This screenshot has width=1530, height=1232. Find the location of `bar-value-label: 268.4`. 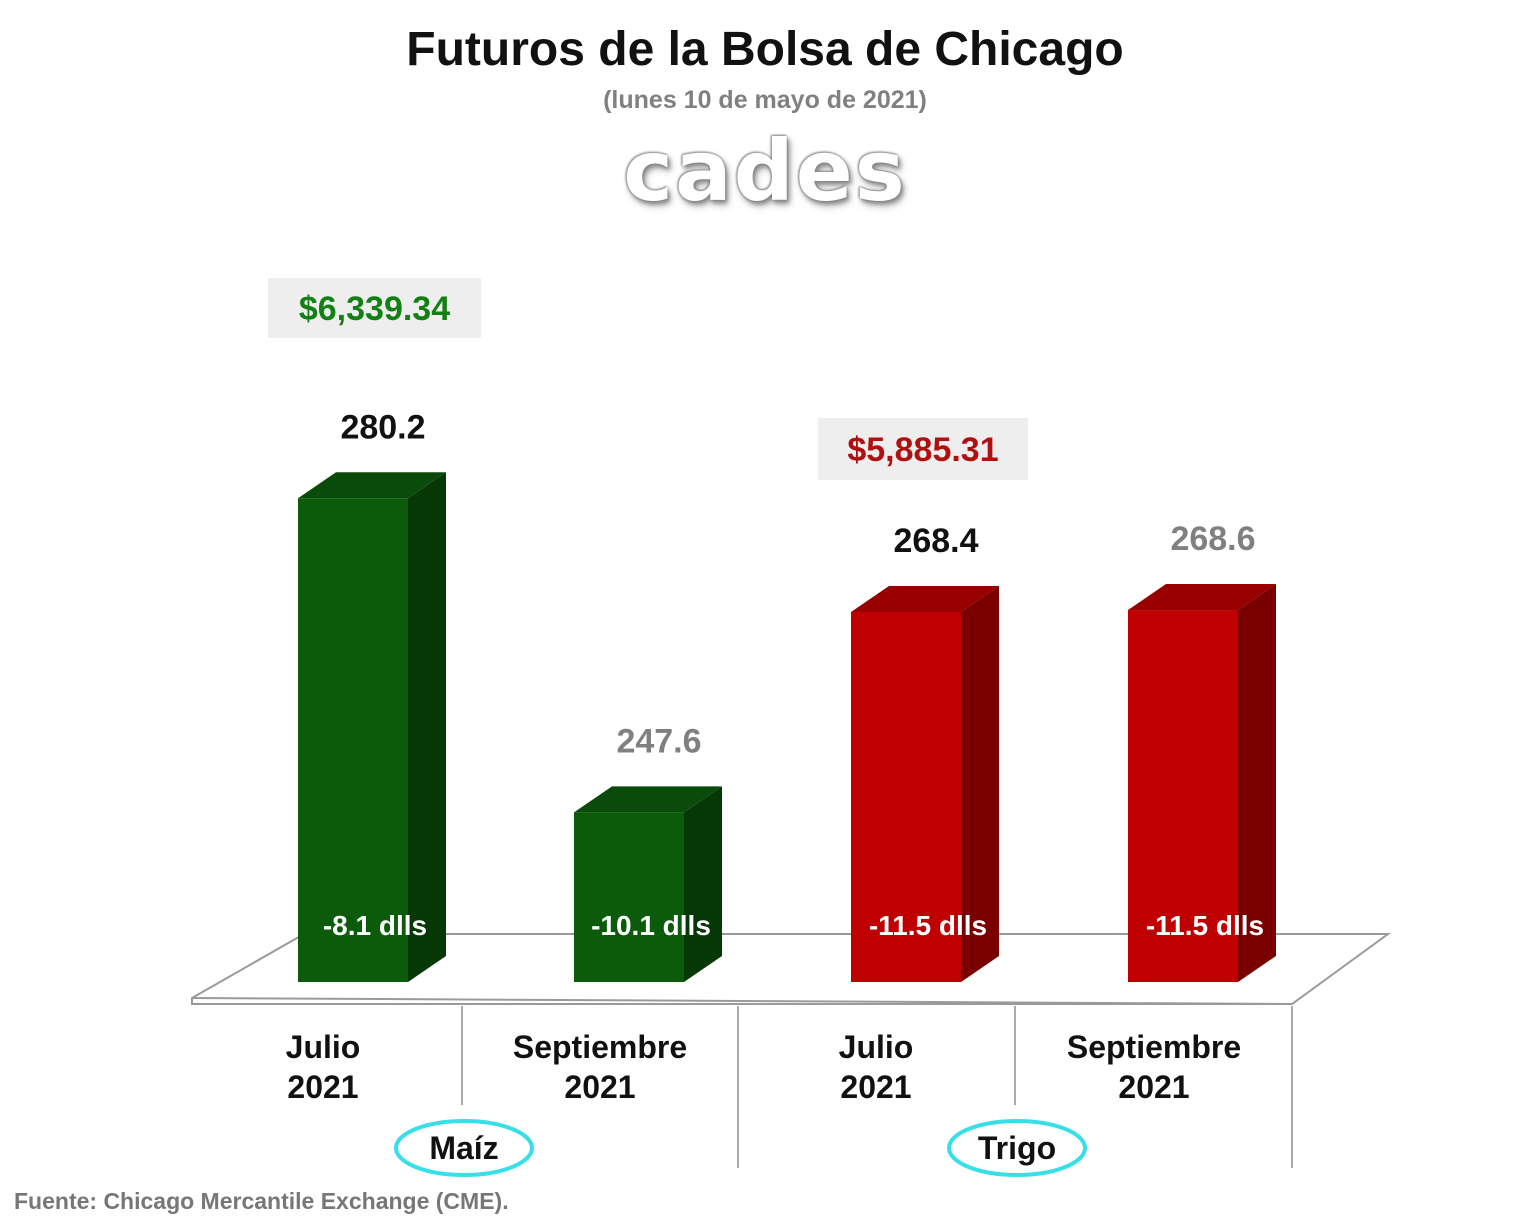

bar-value-label: 268.4 is located at coordinates (935, 541).